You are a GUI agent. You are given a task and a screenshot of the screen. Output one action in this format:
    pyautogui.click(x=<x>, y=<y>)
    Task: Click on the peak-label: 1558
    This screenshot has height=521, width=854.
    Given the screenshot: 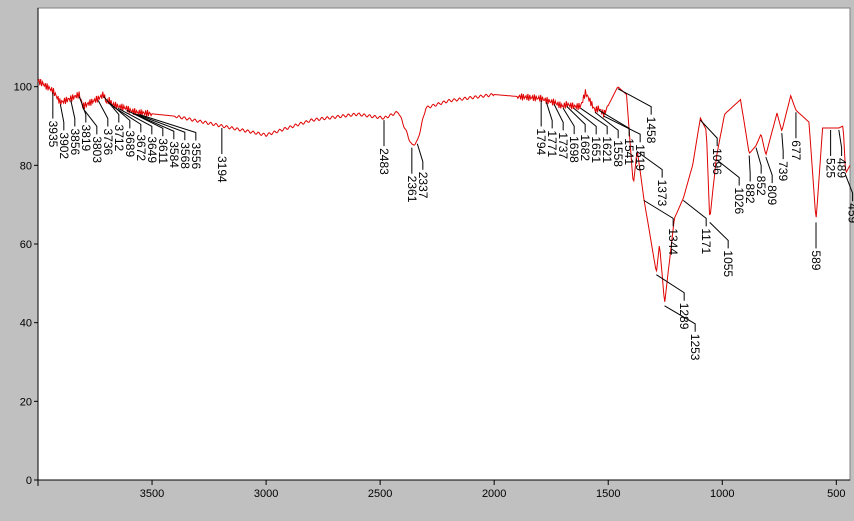 What is the action you would take?
    pyautogui.click(x=618, y=153)
    